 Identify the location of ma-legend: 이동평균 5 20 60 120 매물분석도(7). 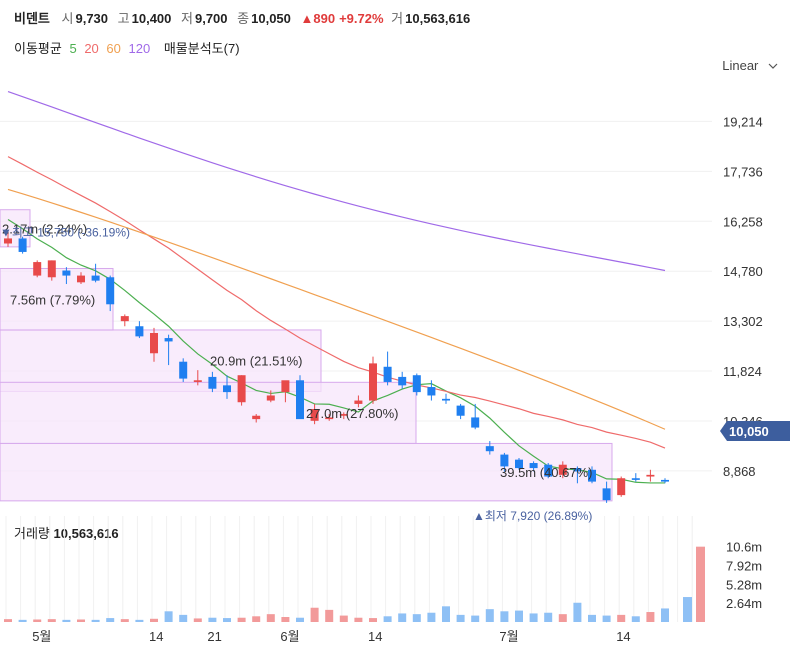
(129, 47).